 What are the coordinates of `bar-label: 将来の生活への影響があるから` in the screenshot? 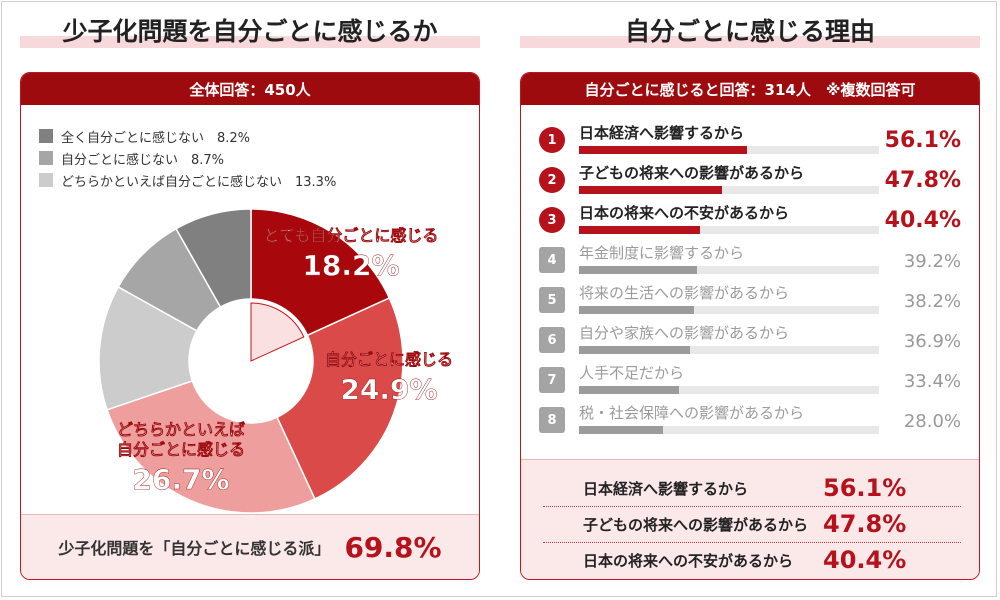 It's located at (684, 293).